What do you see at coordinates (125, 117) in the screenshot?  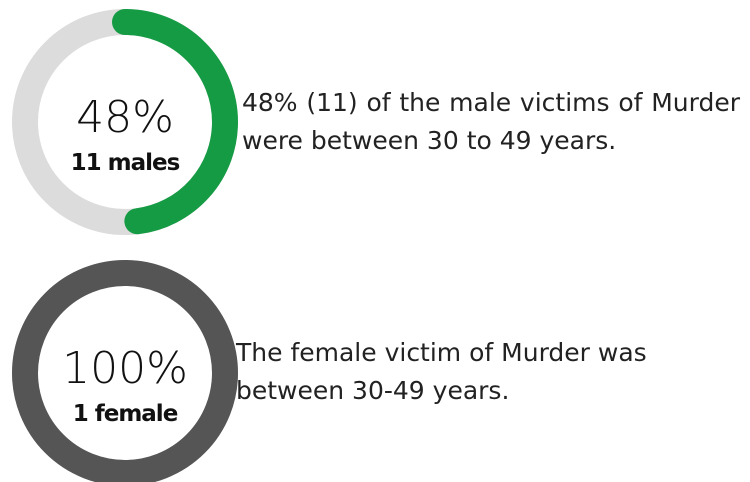 I see `center-value: 48%` at bounding box center [125, 117].